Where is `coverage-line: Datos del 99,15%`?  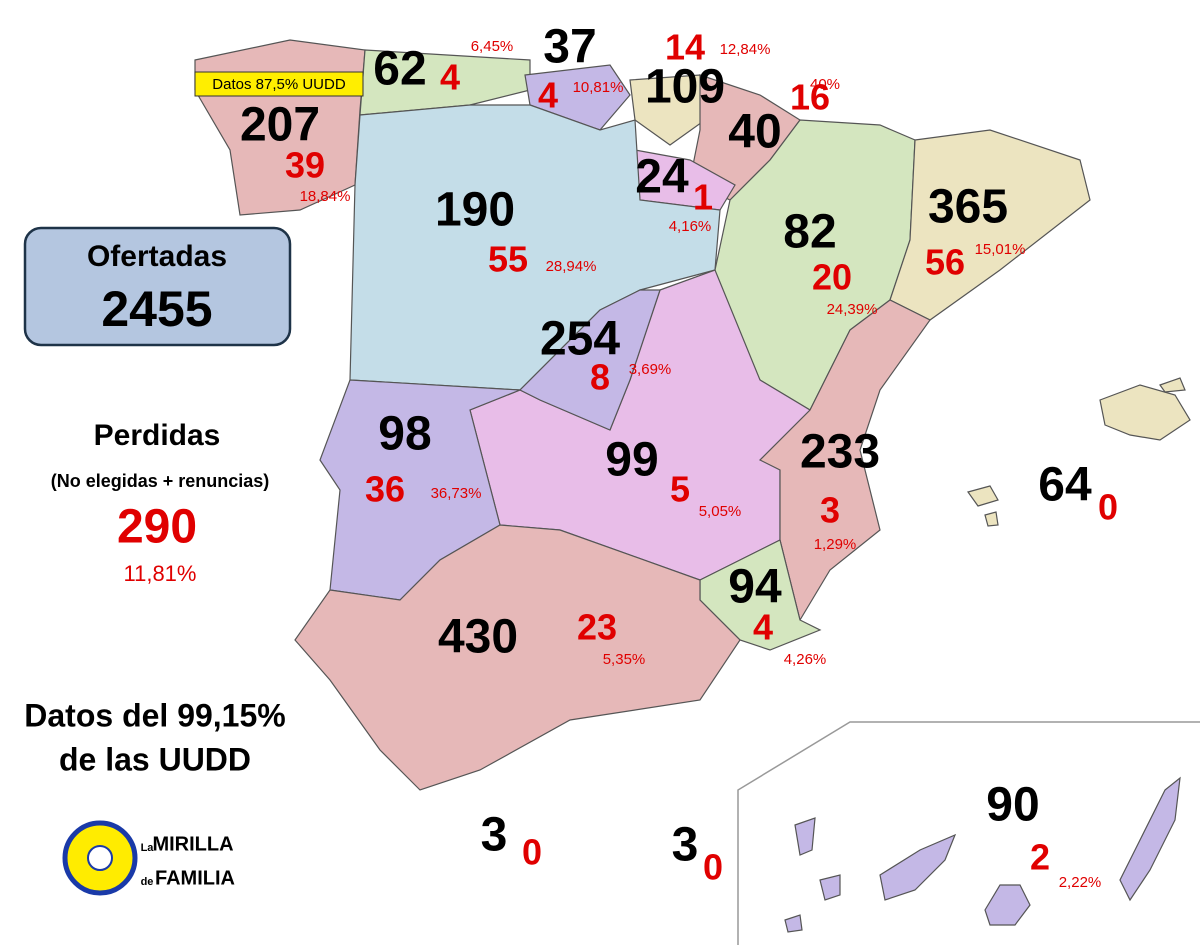
coverage-line: Datos del 99,15% is located at coordinates (154, 715).